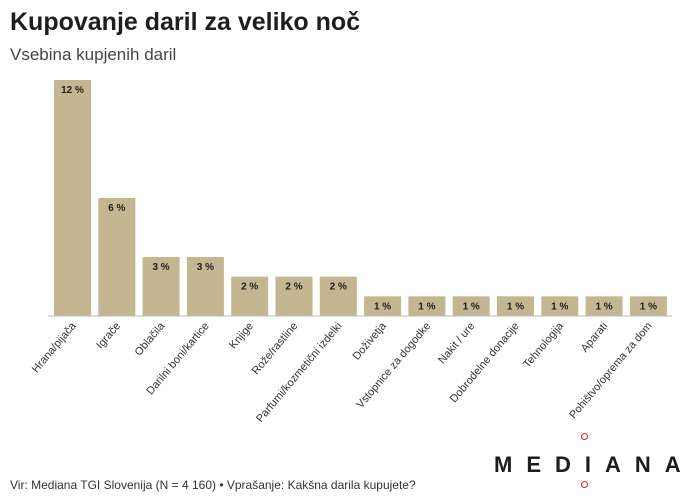 Image resolution: width=693 pixels, height=503 pixels. What do you see at coordinates (108, 335) in the screenshot?
I see `category-label: Igrače` at bounding box center [108, 335].